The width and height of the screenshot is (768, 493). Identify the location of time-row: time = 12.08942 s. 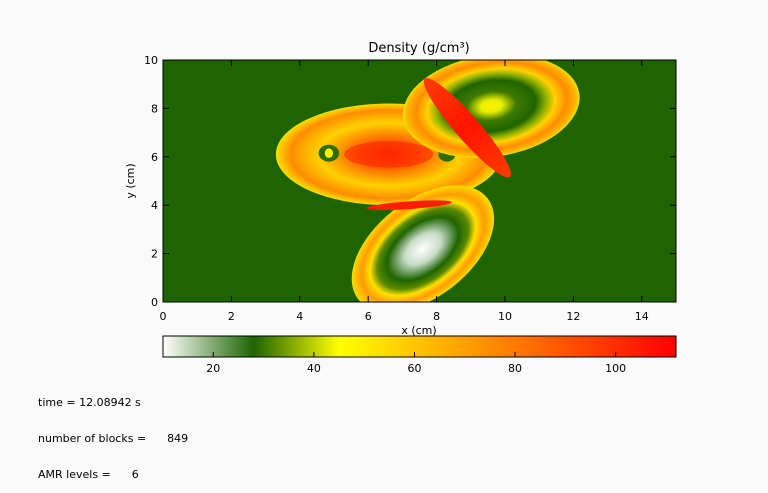
(113, 403).